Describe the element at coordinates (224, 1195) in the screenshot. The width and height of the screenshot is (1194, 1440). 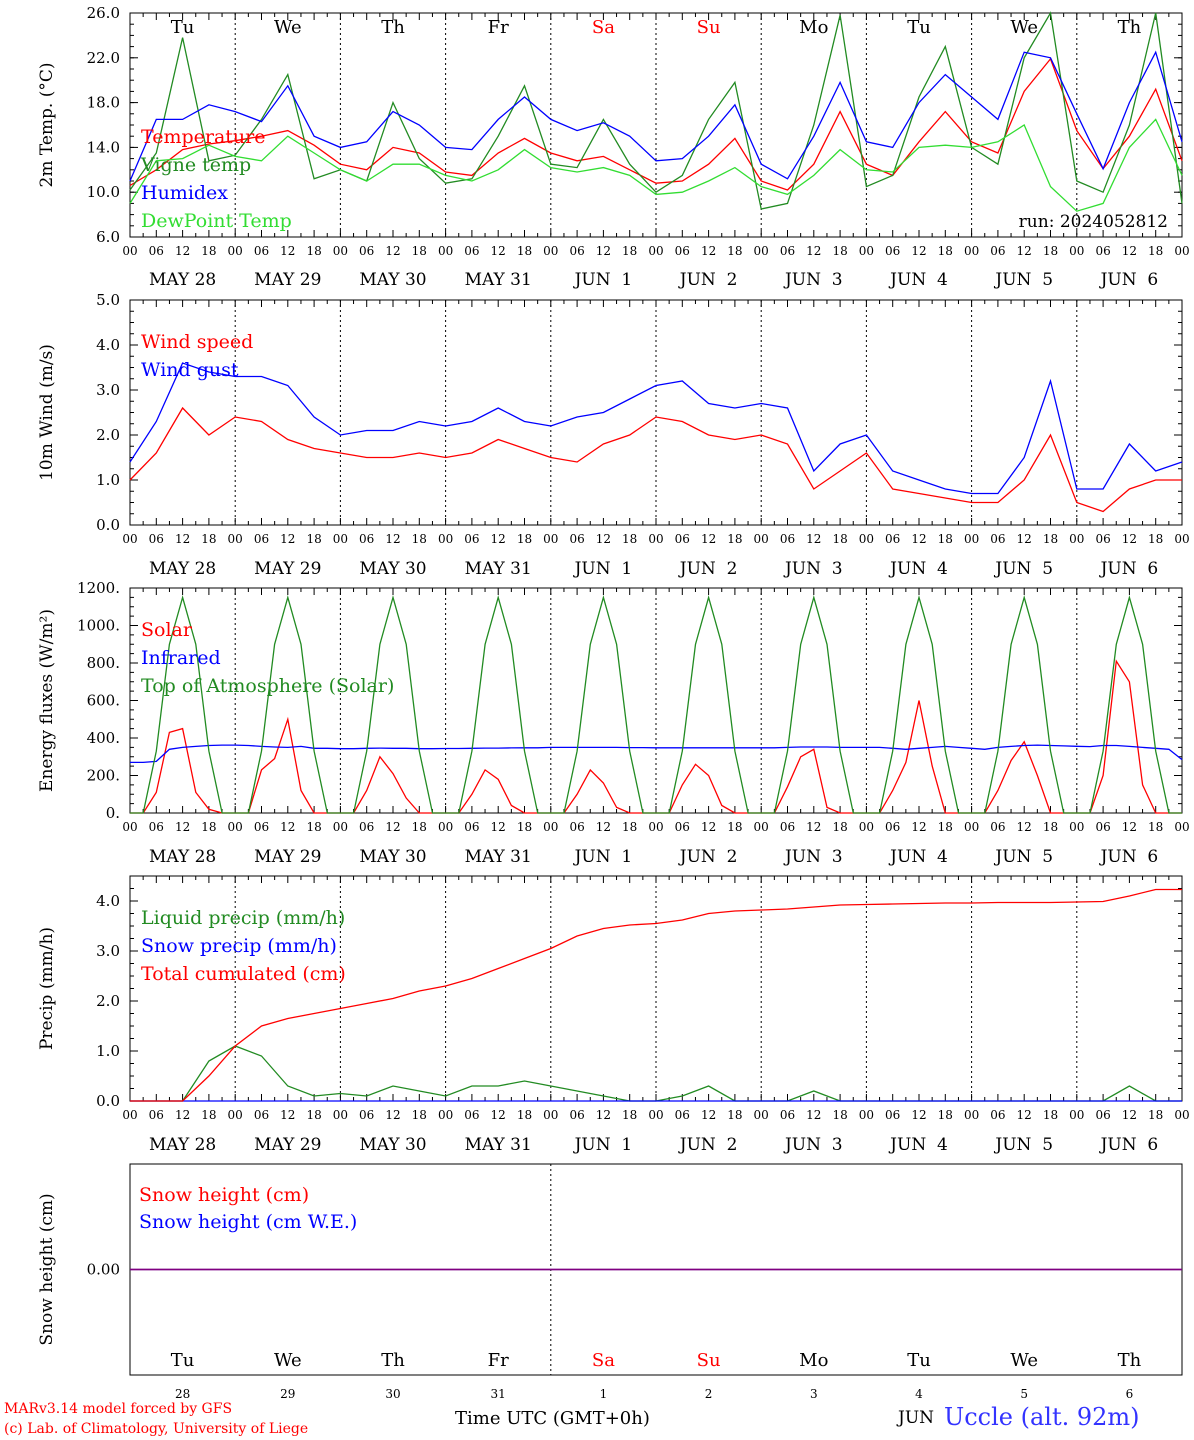
I see `legend-entry: Snow height (cm)` at that location.